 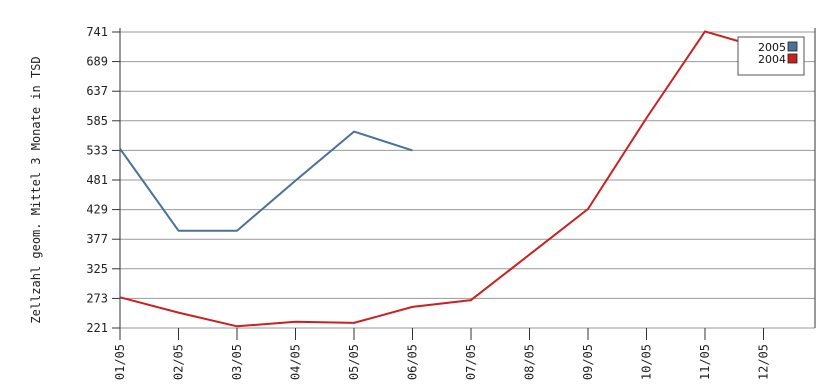 What do you see at coordinates (296, 362) in the screenshot?
I see `x-tick-label: 04/05` at bounding box center [296, 362].